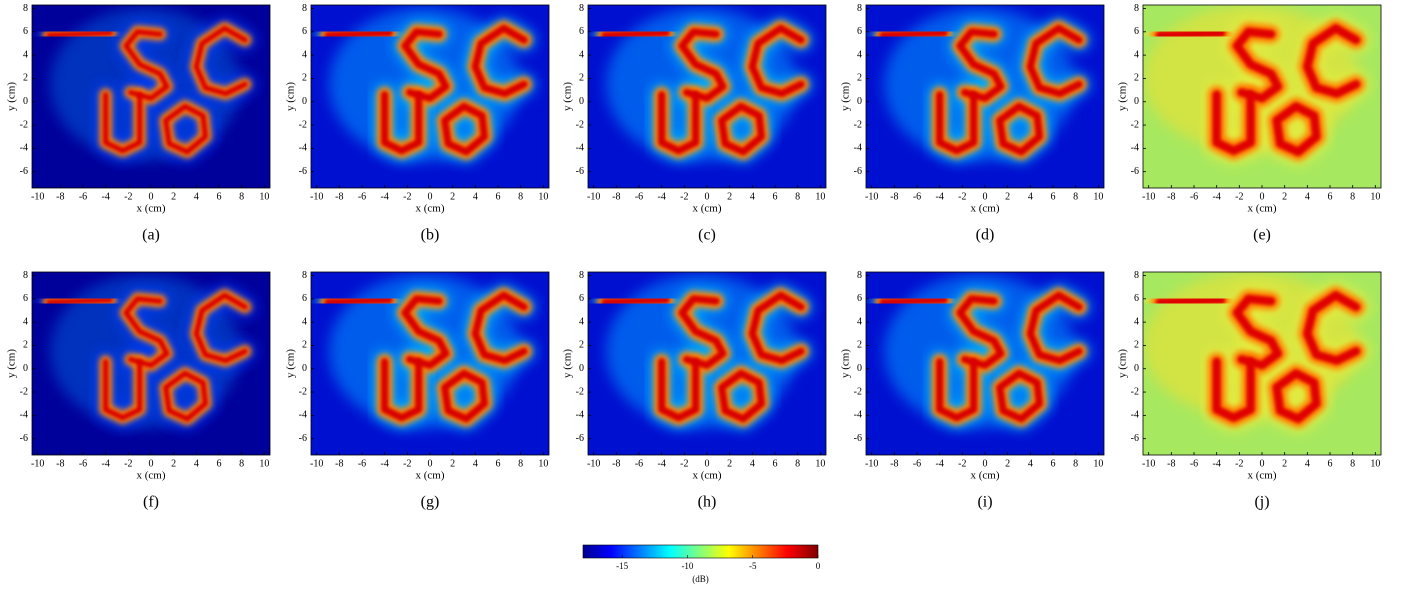  I want to click on panel-caption: (i), so click(984, 502).